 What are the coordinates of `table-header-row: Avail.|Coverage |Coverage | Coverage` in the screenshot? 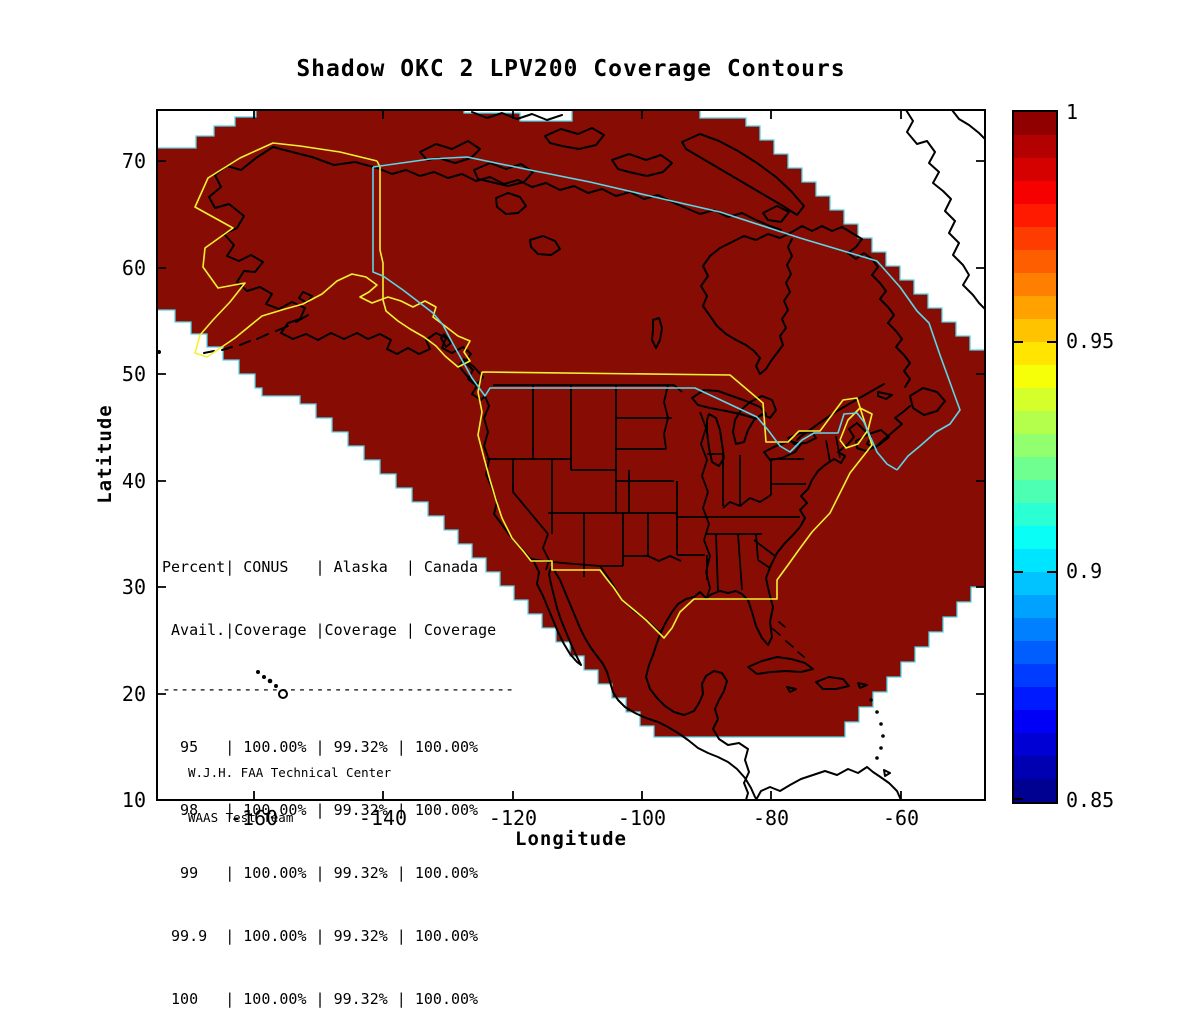 It's located at (329, 630).